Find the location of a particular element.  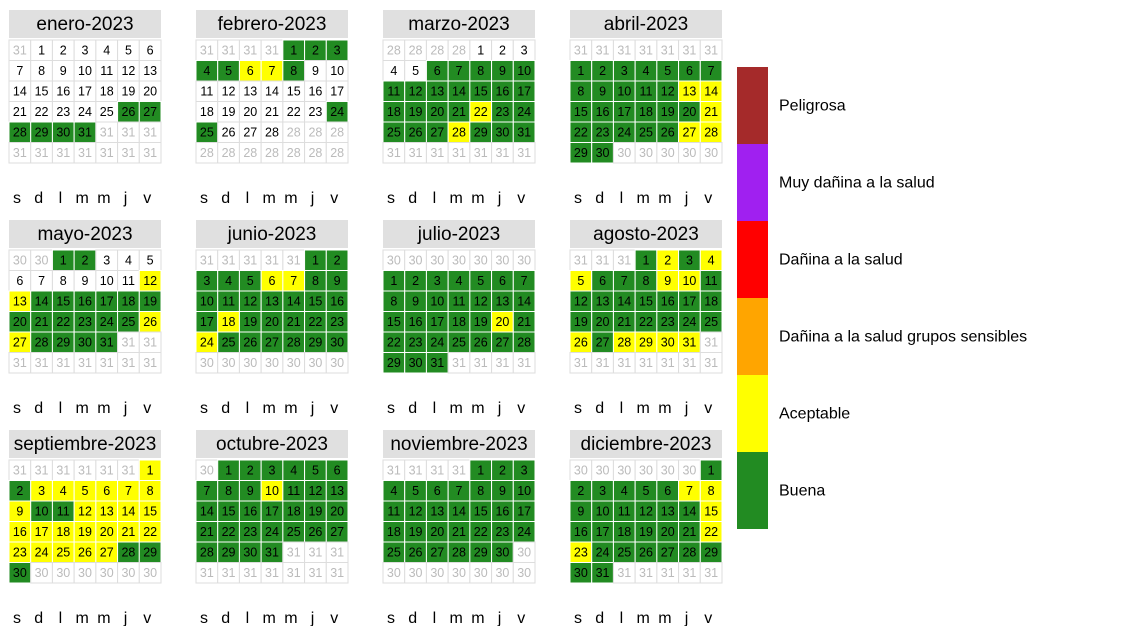

month-title: enero-2023 is located at coordinates (84, 24).